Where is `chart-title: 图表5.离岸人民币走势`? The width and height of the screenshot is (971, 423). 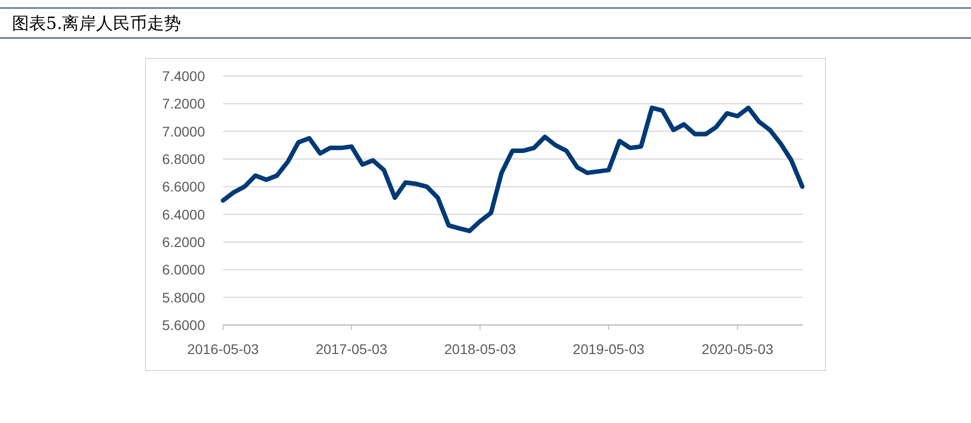 chart-title: 图表5.离岸人民币走势 is located at coordinates (97, 24).